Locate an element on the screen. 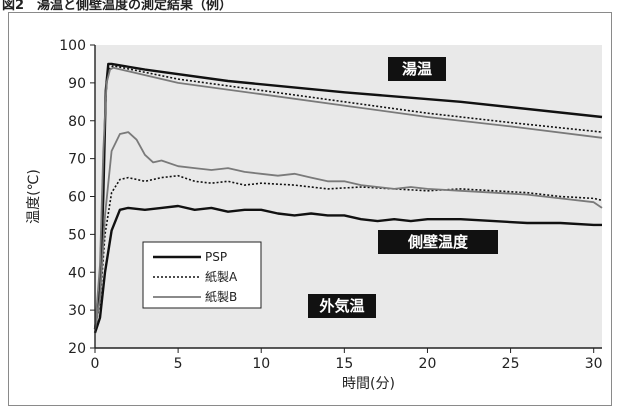  legend: PSP 紙製A 紙製B is located at coordinates (202, 275).